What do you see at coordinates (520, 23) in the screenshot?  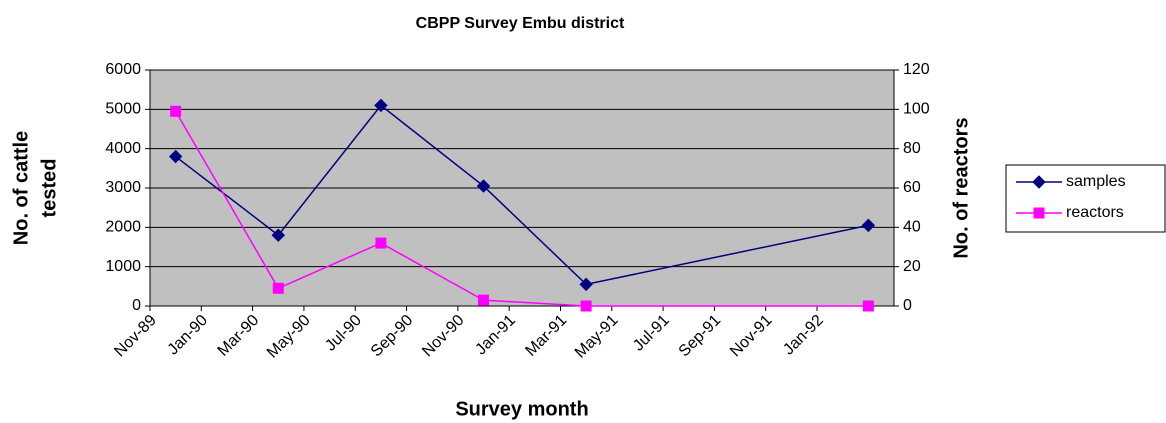 I see `chart-title: CBPP Survey Embu district` at bounding box center [520, 23].